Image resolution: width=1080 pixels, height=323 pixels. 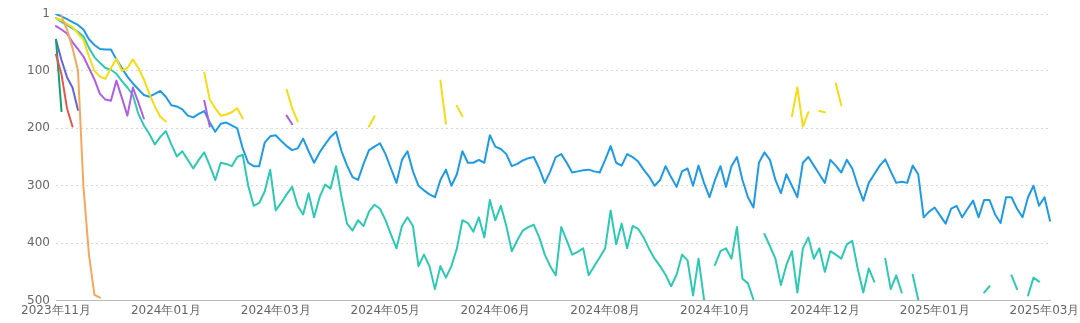 I want to click on x-tick-label: 2024年08月, so click(x=605, y=309).